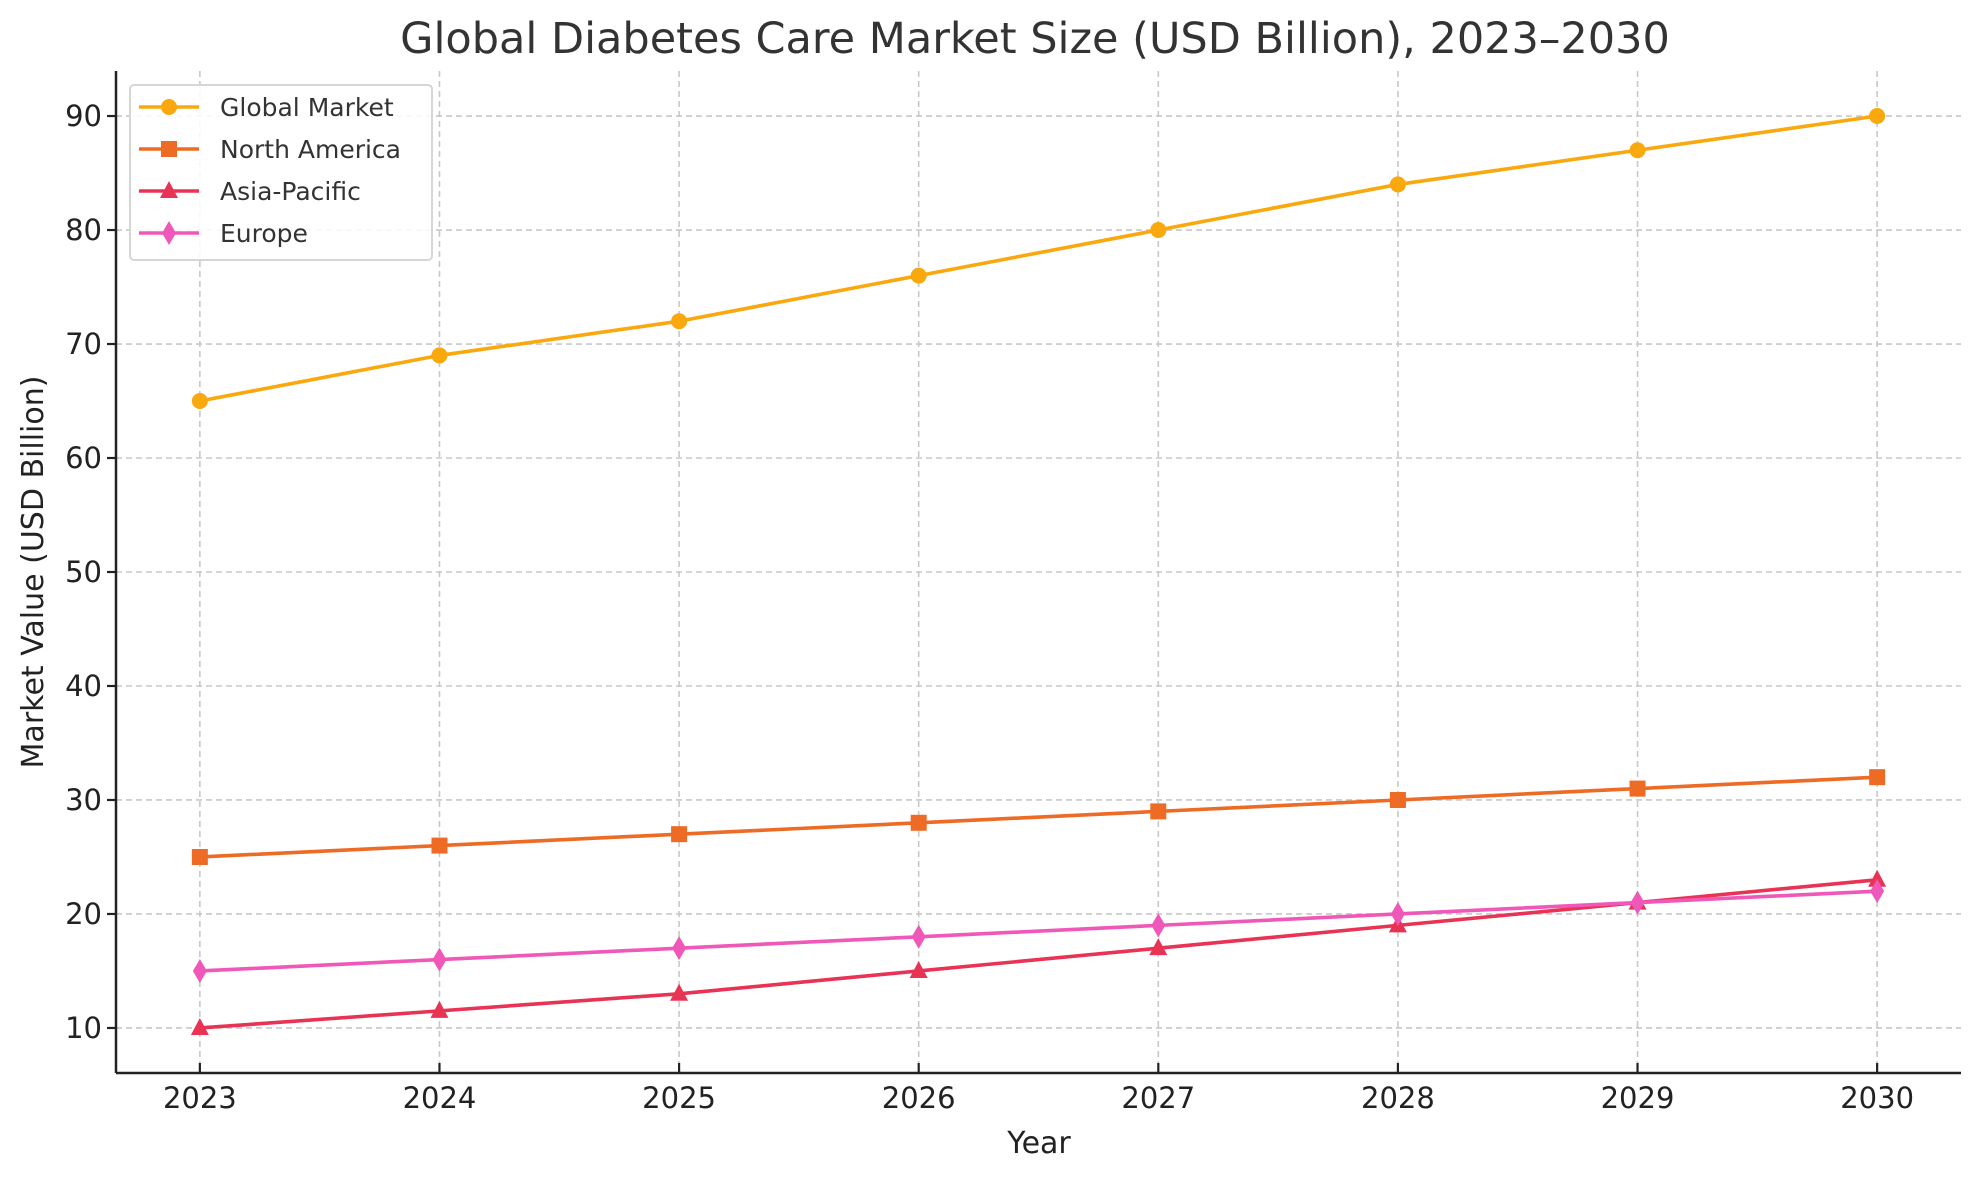  I want to click on legend-marker-diamond-icon, so click(169, 233).